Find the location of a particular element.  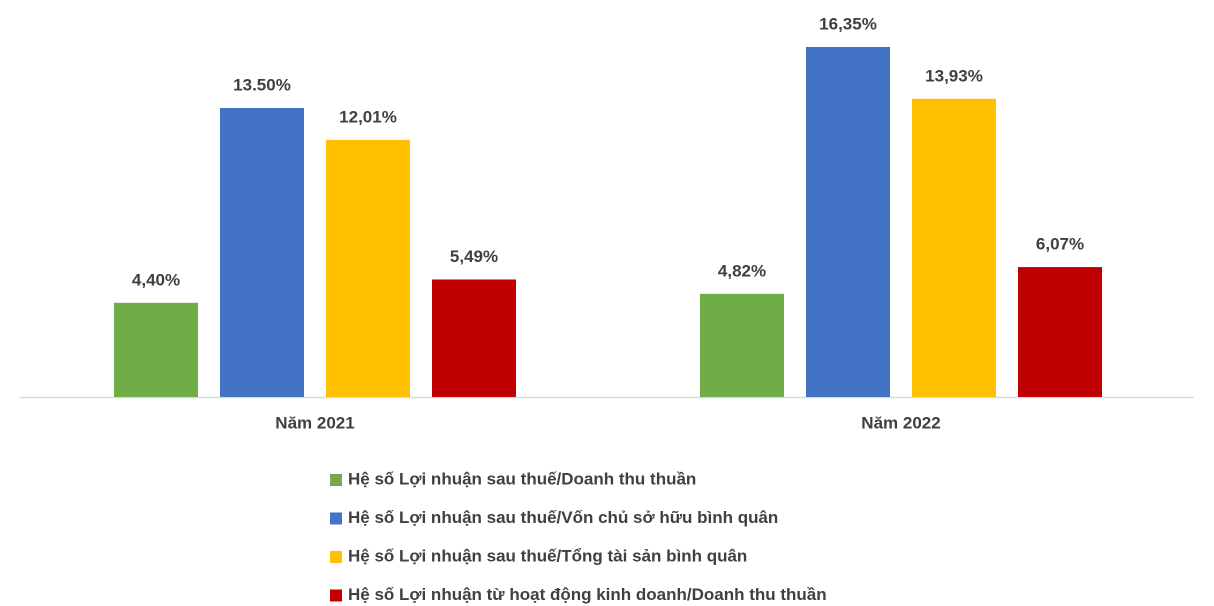

x-tick-label: Năm 2022 is located at coordinates (900, 422).